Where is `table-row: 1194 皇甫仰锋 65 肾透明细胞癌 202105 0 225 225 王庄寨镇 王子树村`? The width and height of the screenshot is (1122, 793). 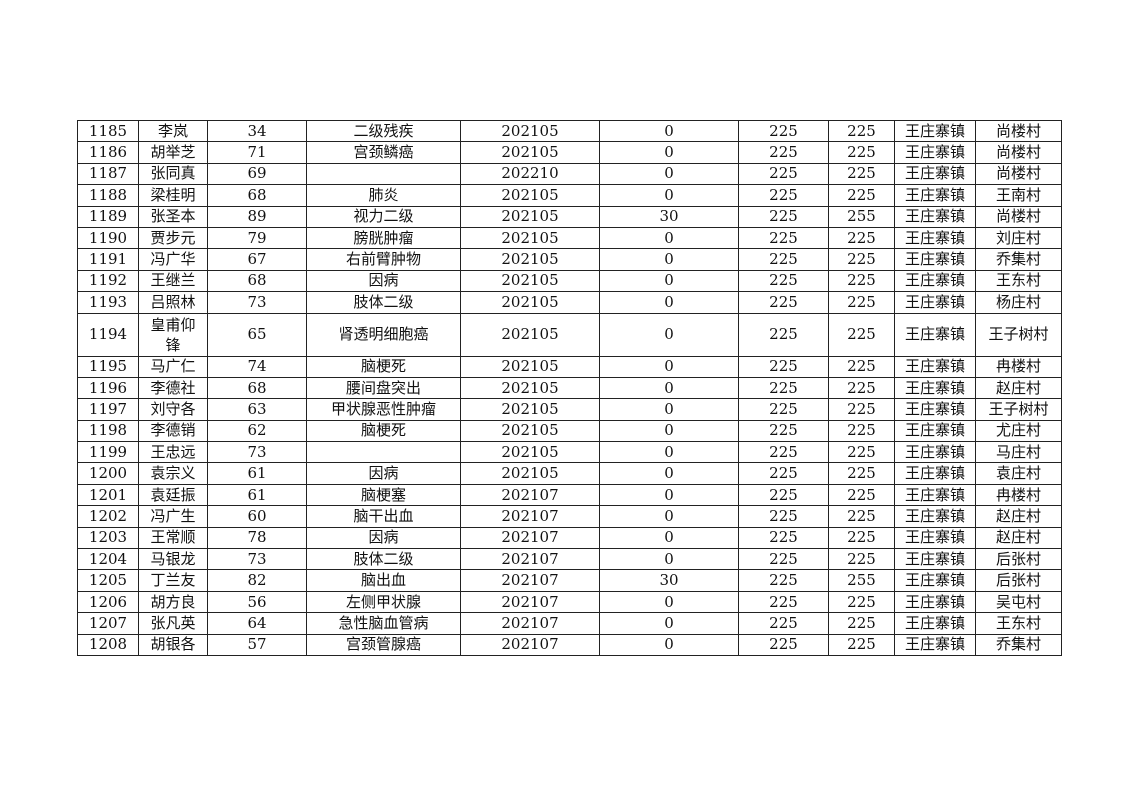 table-row: 1194 皇甫仰锋 65 肾透明细胞癌 202105 0 225 225 王庄寨镇 王子树村 is located at coordinates (569, 334).